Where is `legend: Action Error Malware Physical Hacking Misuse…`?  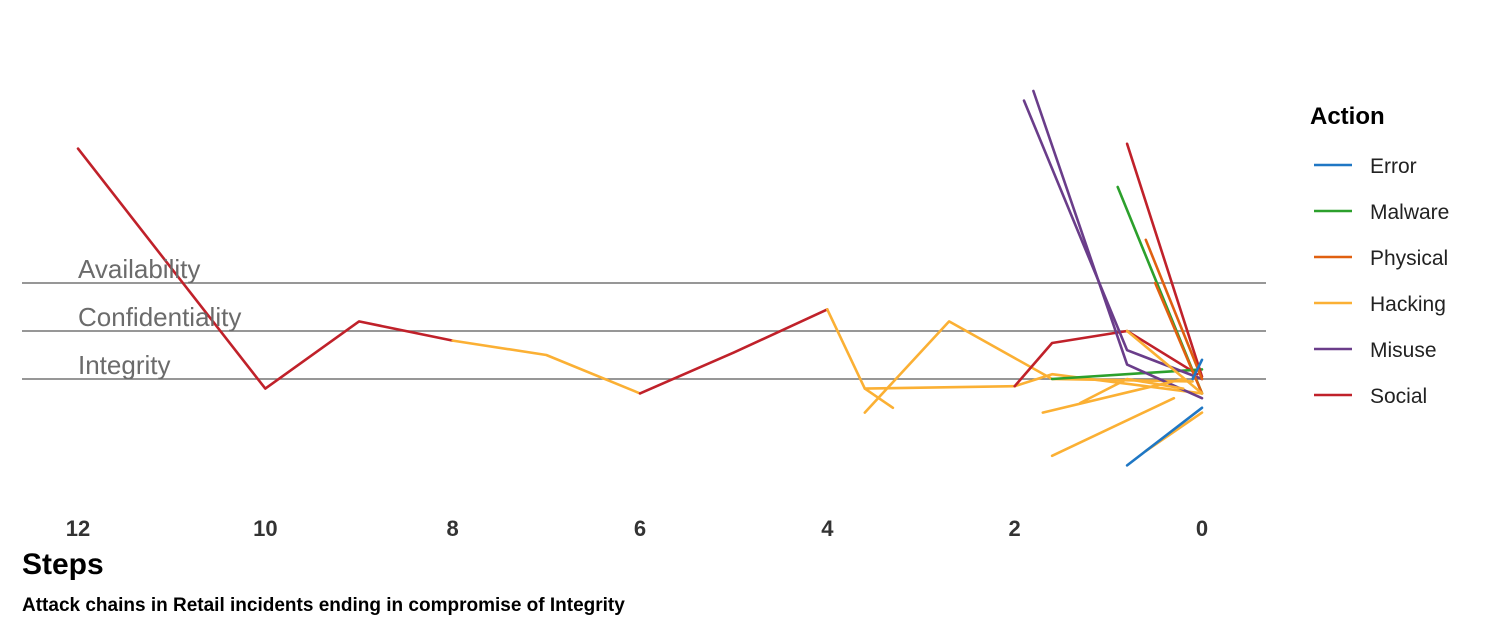 legend: Action Error Malware Physical Hacking Misuse… is located at coordinates (1379, 255).